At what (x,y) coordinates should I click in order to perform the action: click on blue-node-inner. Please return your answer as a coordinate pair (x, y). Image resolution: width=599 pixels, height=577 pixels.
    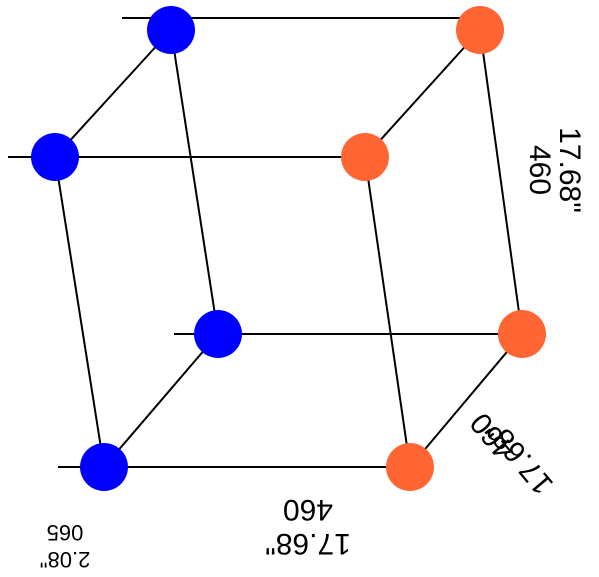
    Looking at the image, I should click on (218, 334).